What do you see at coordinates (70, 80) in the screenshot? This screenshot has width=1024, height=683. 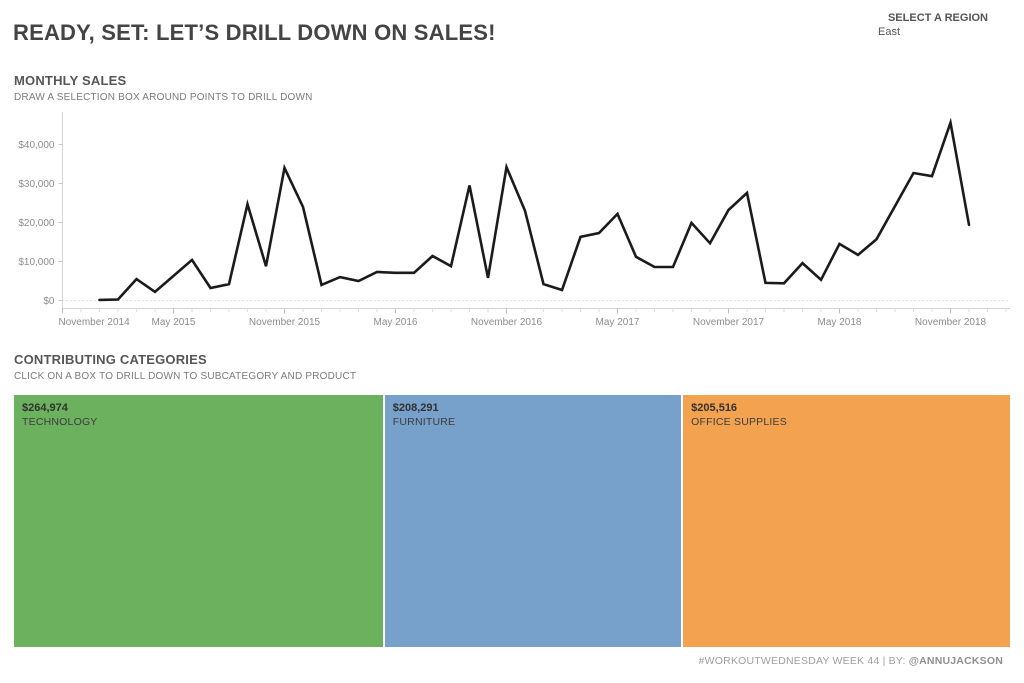 I see `monthly-sales-title: MONTHLY SALES` at bounding box center [70, 80].